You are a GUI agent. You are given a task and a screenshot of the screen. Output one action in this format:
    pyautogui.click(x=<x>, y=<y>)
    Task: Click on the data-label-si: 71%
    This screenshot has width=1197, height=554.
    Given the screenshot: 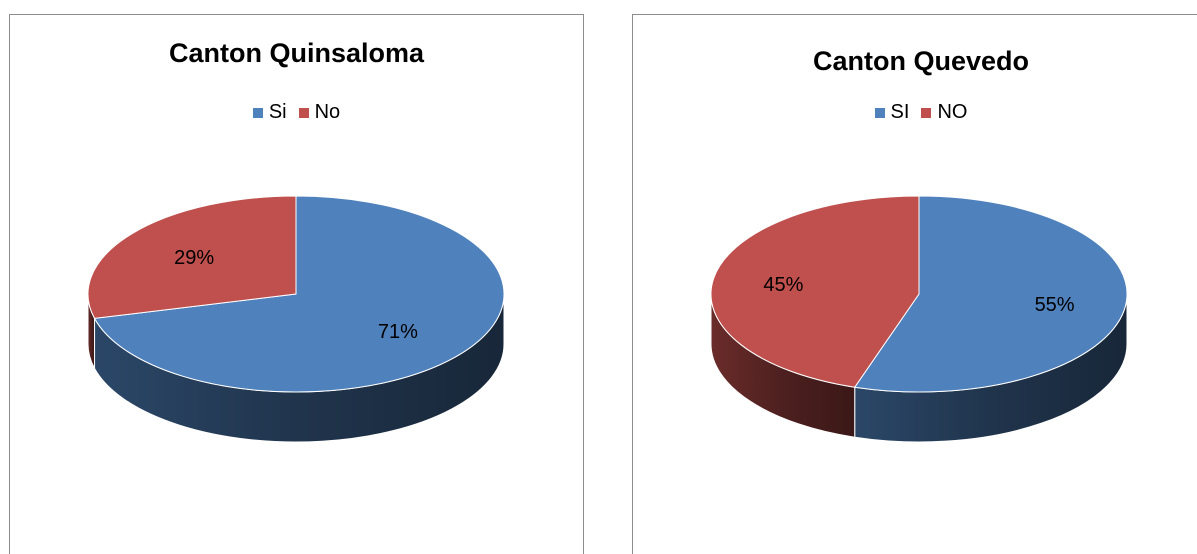 What is the action you would take?
    pyautogui.click(x=398, y=332)
    